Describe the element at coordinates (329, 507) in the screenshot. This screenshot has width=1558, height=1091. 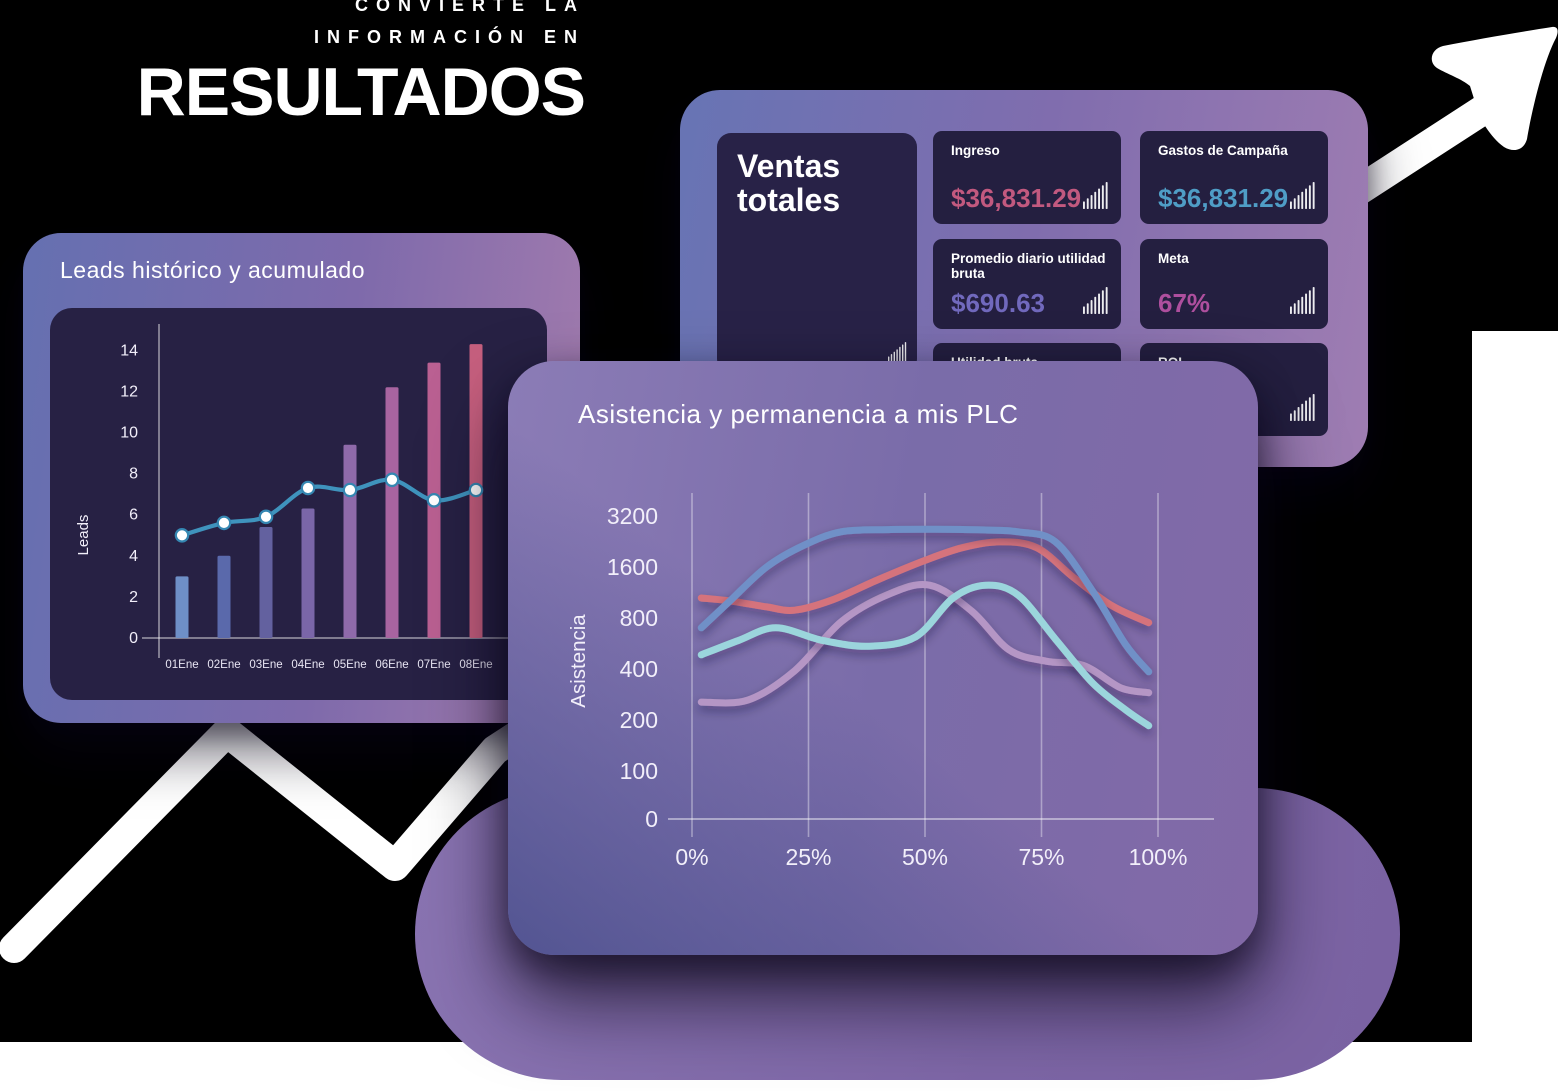
I see `leads-line-markers` at that location.